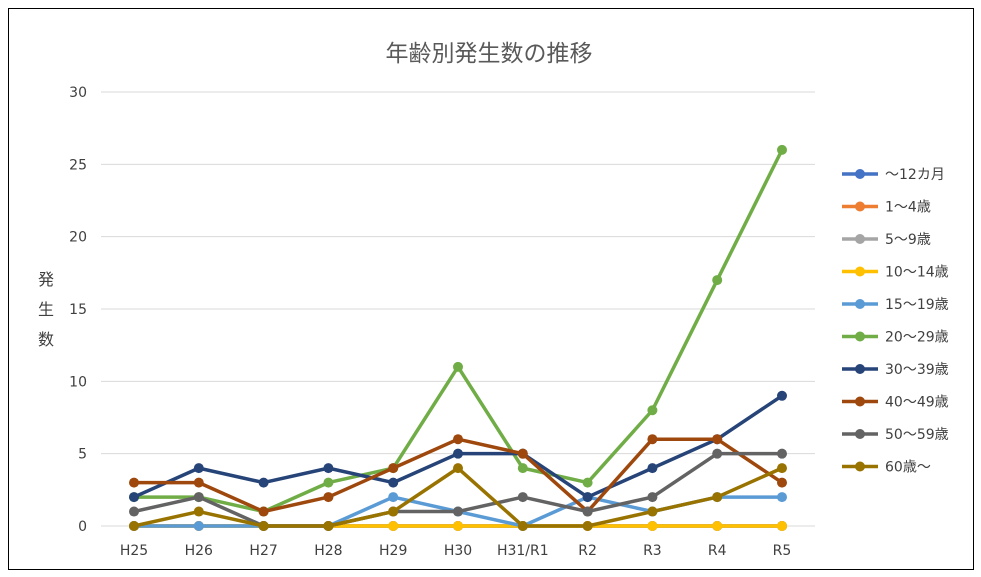  What do you see at coordinates (717, 551) in the screenshot?
I see `x-tick-label: R4` at bounding box center [717, 551].